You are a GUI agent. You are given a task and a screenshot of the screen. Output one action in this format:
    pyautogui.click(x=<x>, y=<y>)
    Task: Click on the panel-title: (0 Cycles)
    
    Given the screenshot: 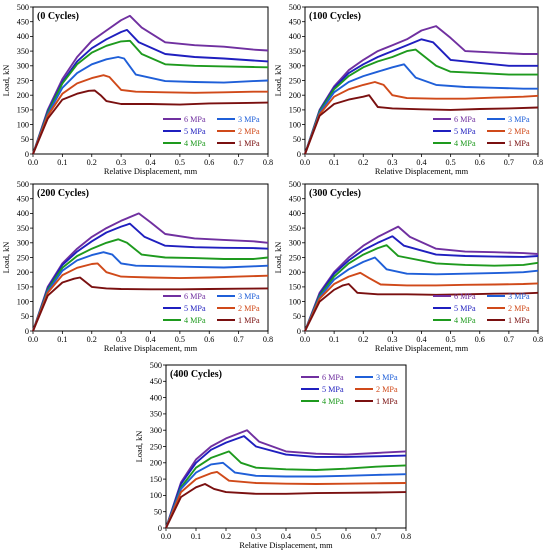 What is the action you would take?
    pyautogui.click(x=58, y=16)
    